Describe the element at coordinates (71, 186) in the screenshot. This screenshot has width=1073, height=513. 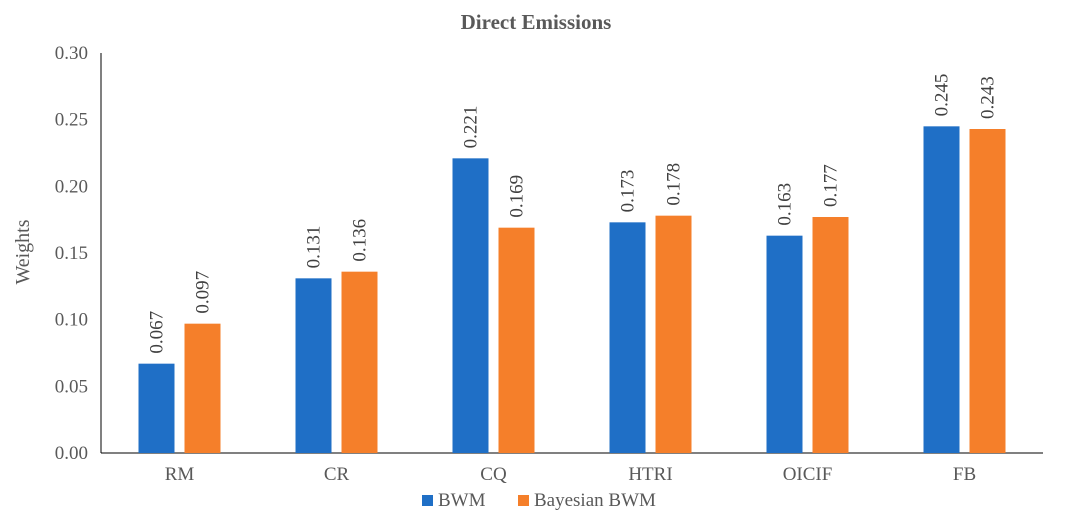
I see `y-tick-label: 0.20` at that location.